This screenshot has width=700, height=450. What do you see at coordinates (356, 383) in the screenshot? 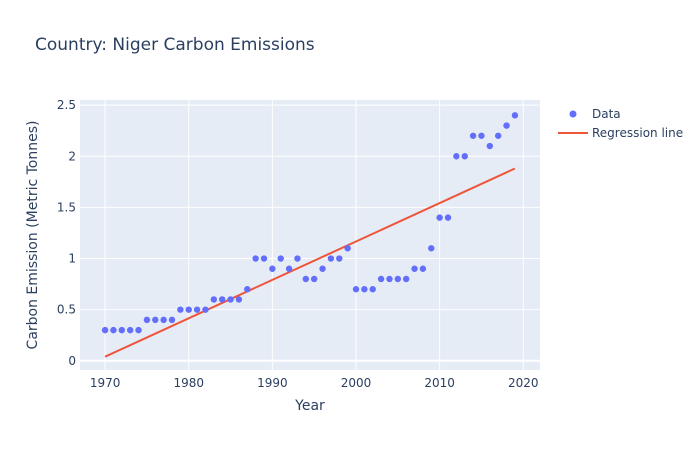
I see `x-tick-label: 2000` at bounding box center [356, 383].